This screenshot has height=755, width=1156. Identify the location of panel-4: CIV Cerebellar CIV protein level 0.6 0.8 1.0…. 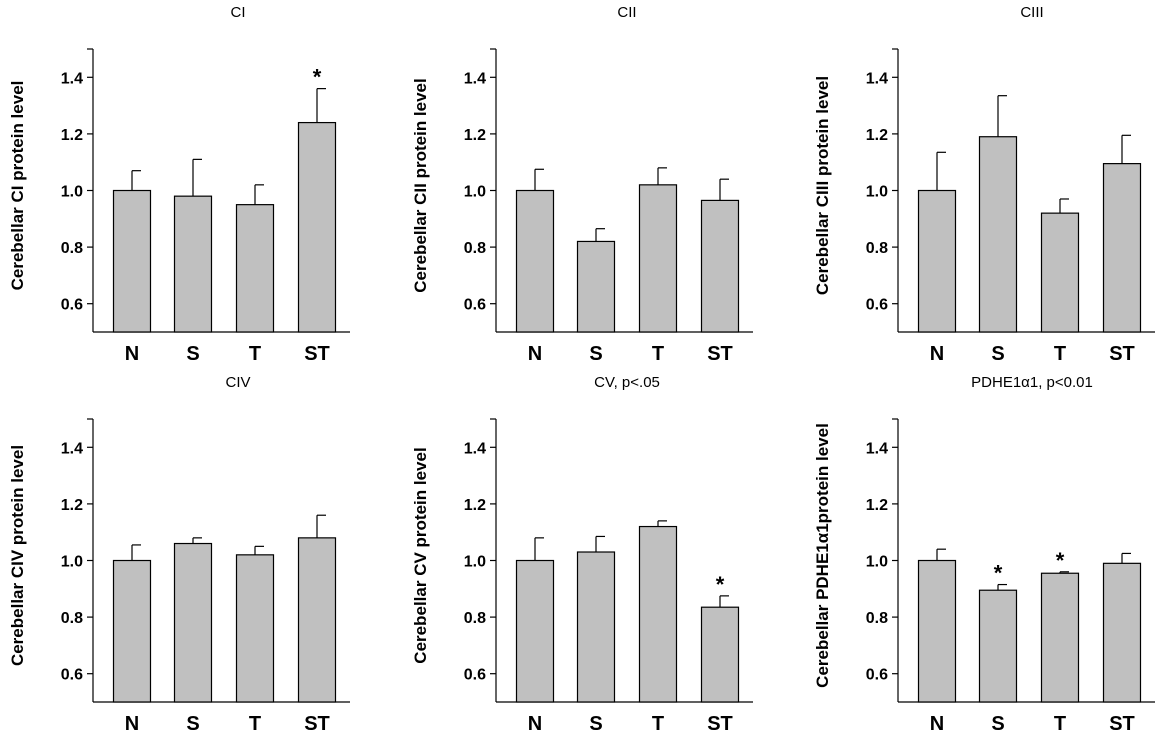
(179, 554).